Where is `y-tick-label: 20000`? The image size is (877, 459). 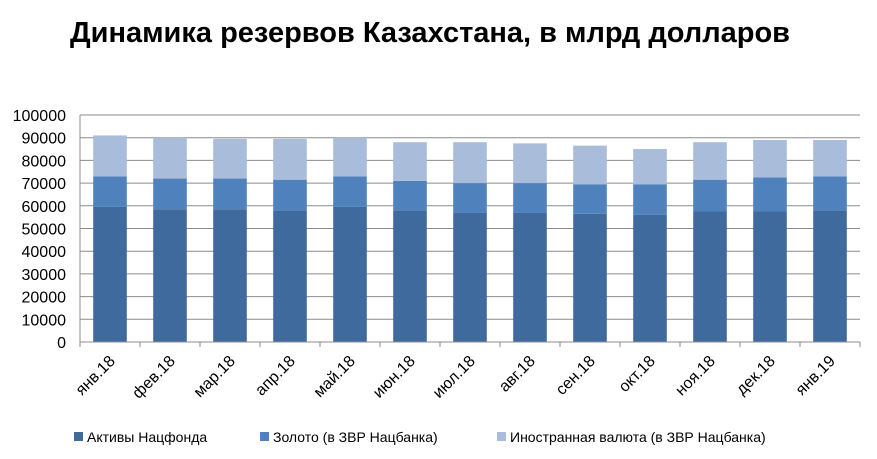
y-tick-label: 20000 is located at coordinates (44, 298).